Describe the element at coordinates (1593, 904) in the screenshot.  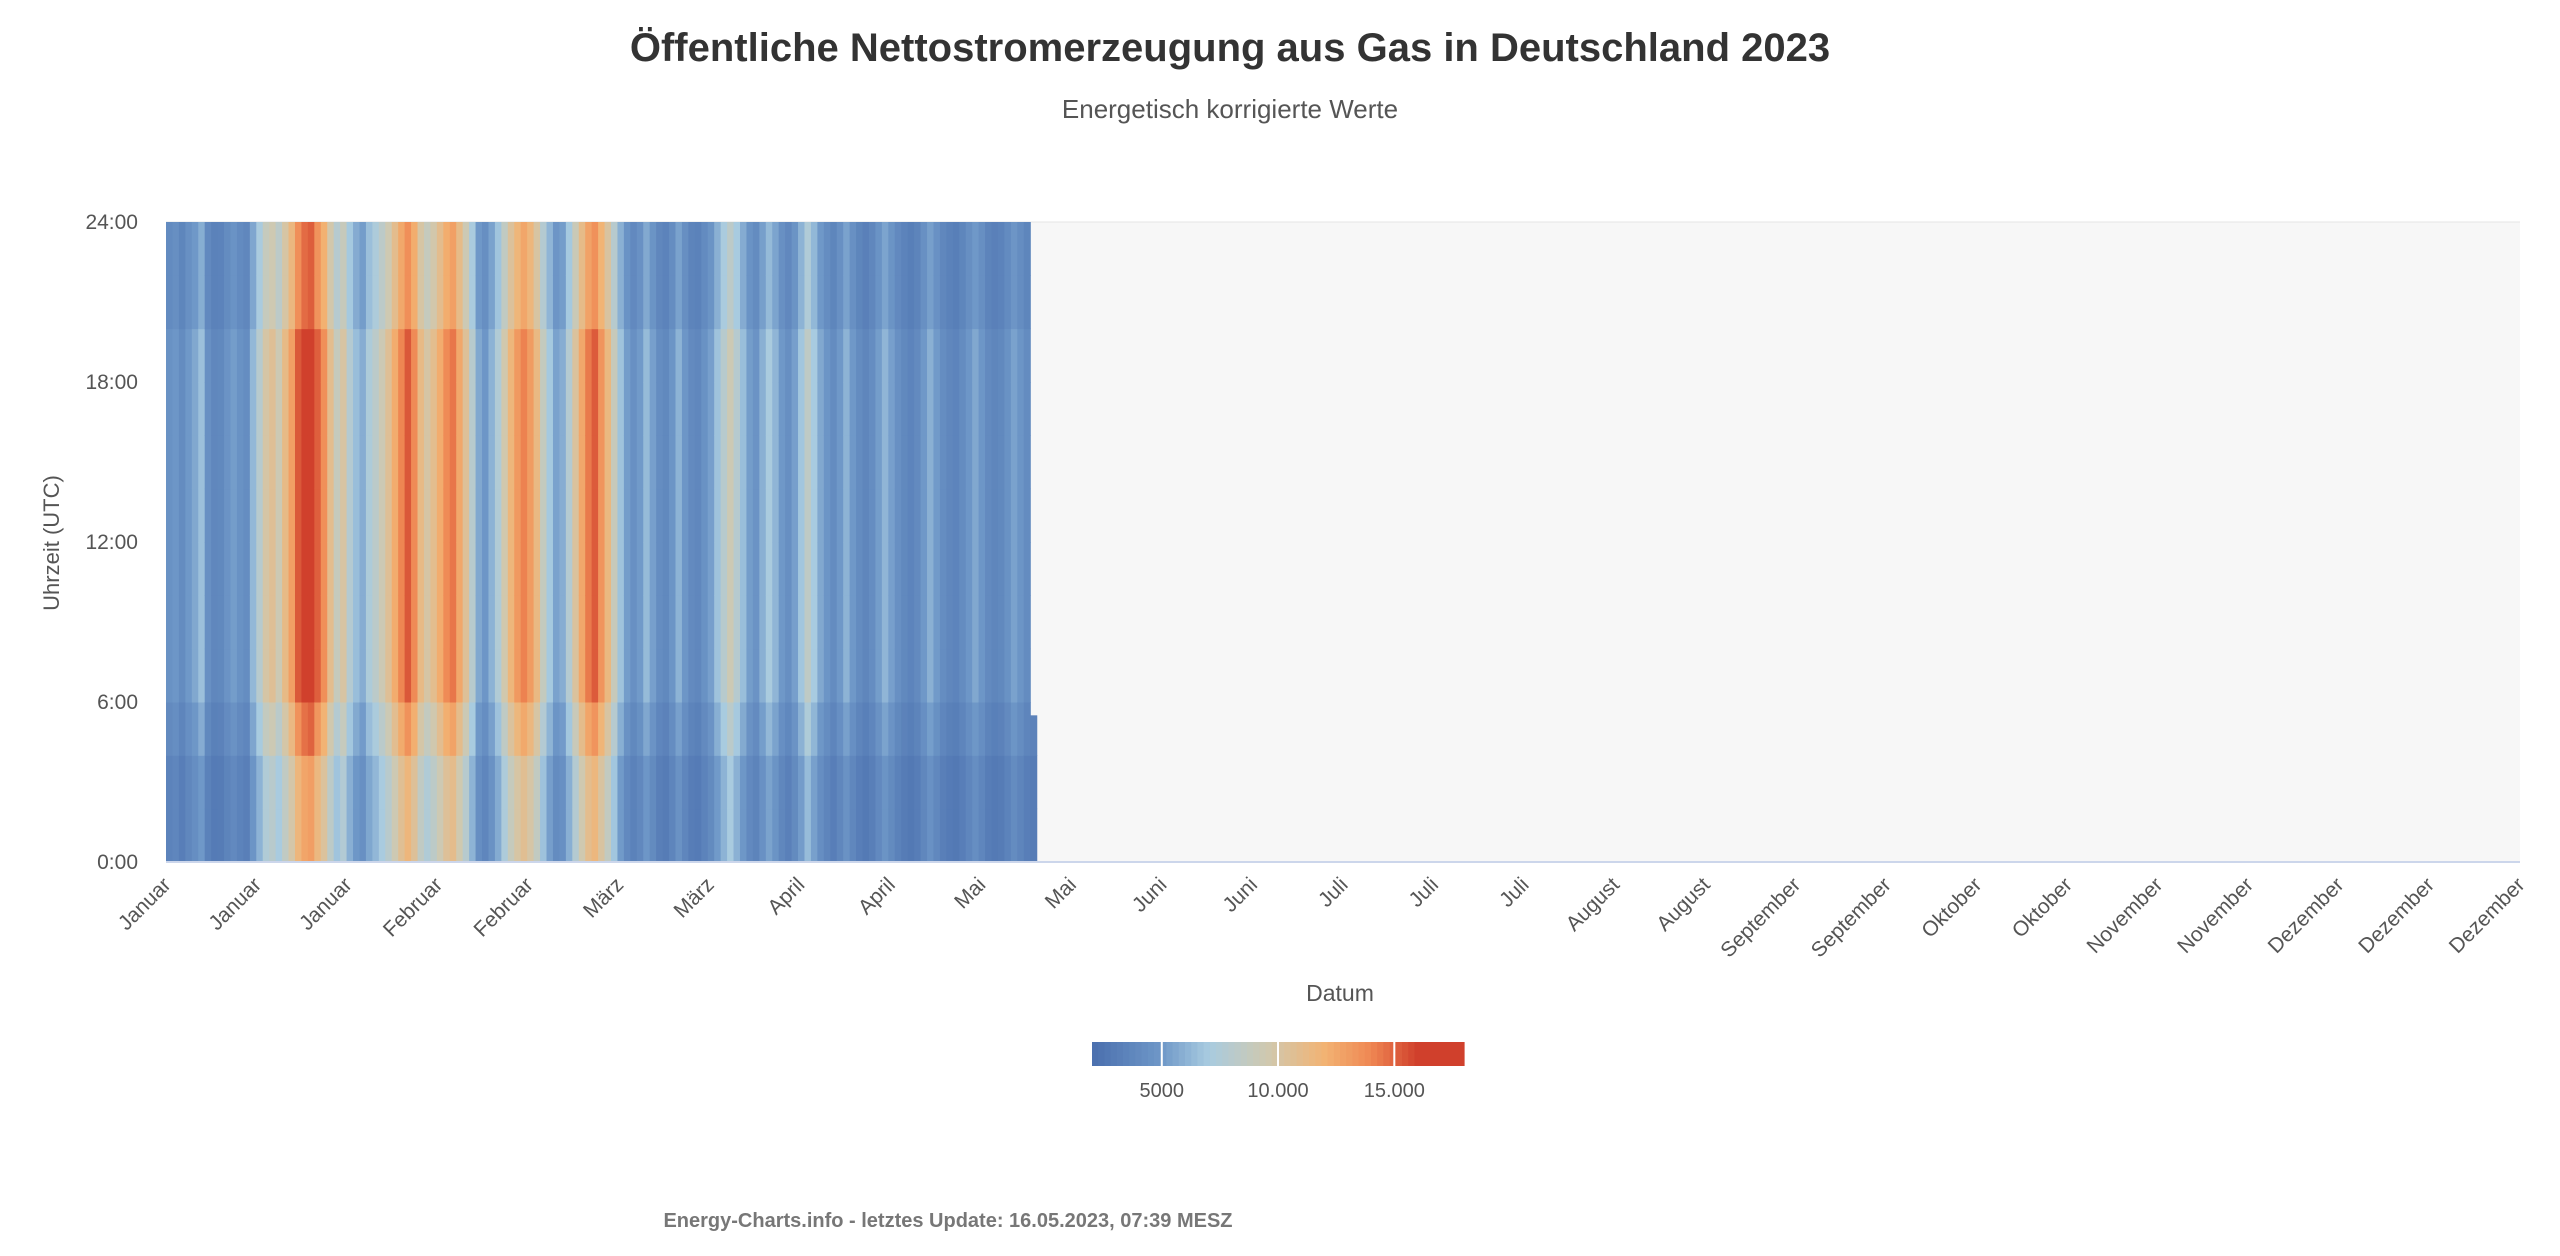
I see `x-tick-label: August` at that location.